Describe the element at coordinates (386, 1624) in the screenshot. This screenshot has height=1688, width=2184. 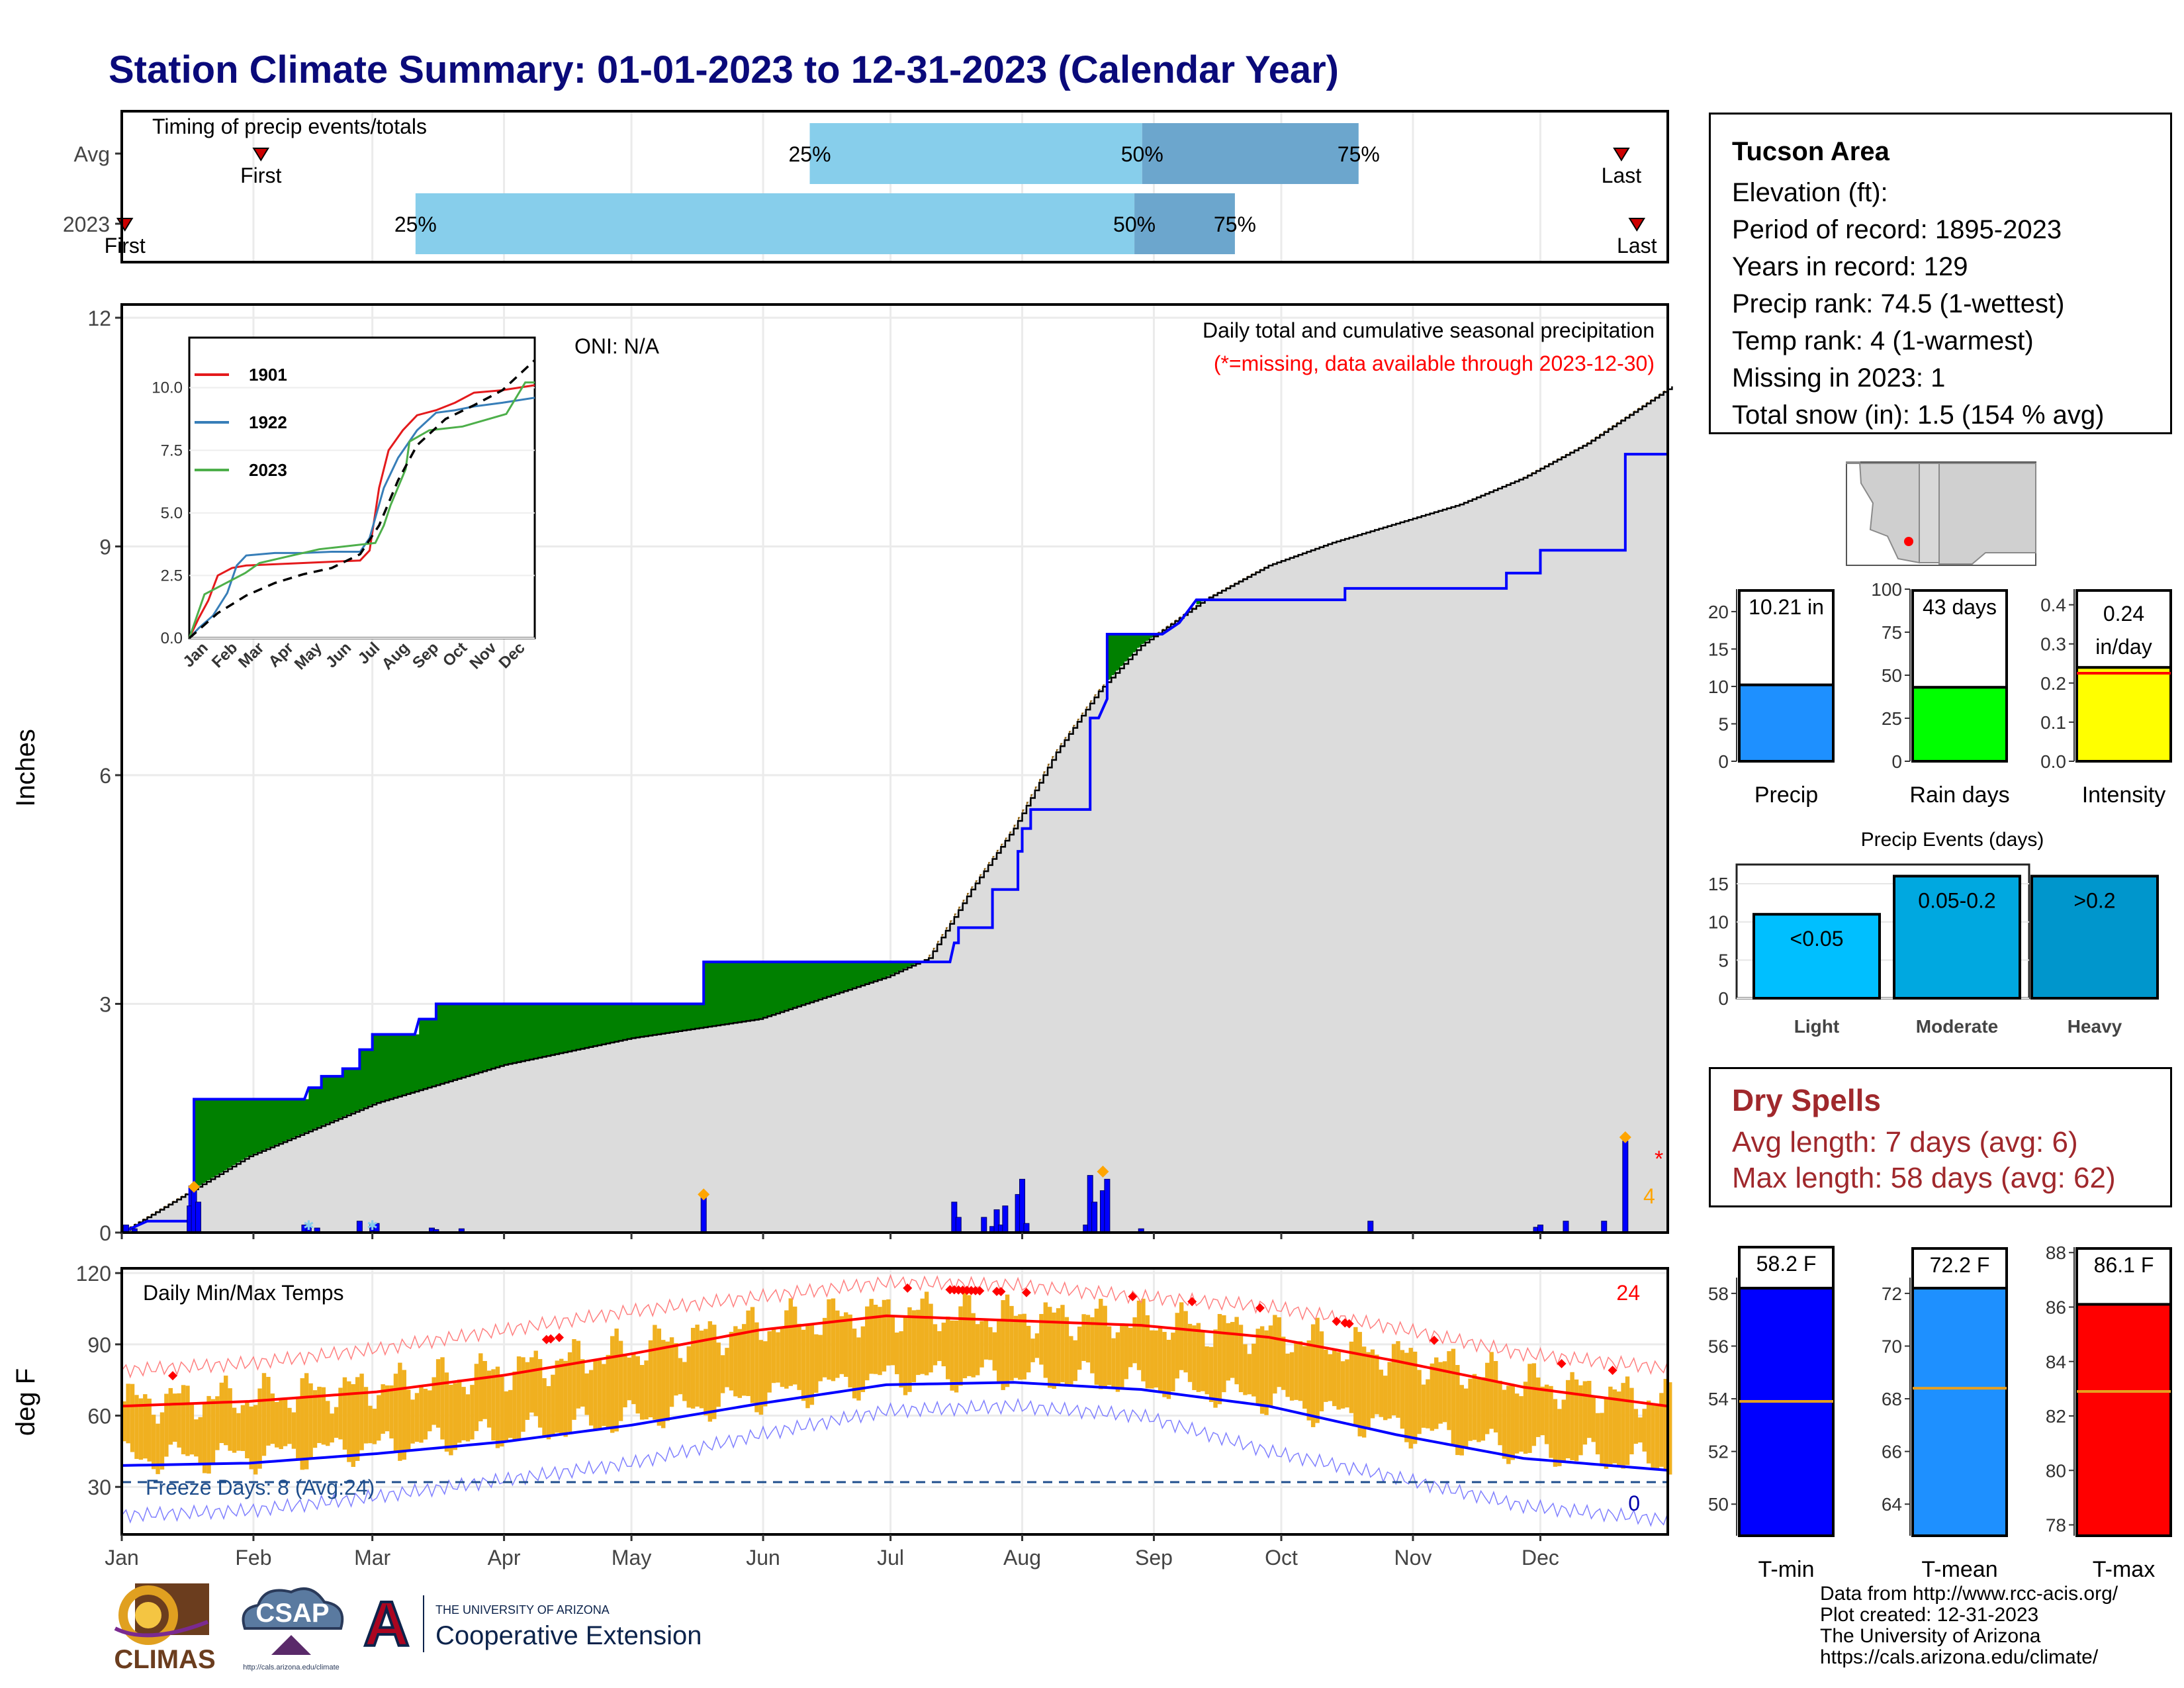
I see `ua-mark-text: A` at that location.